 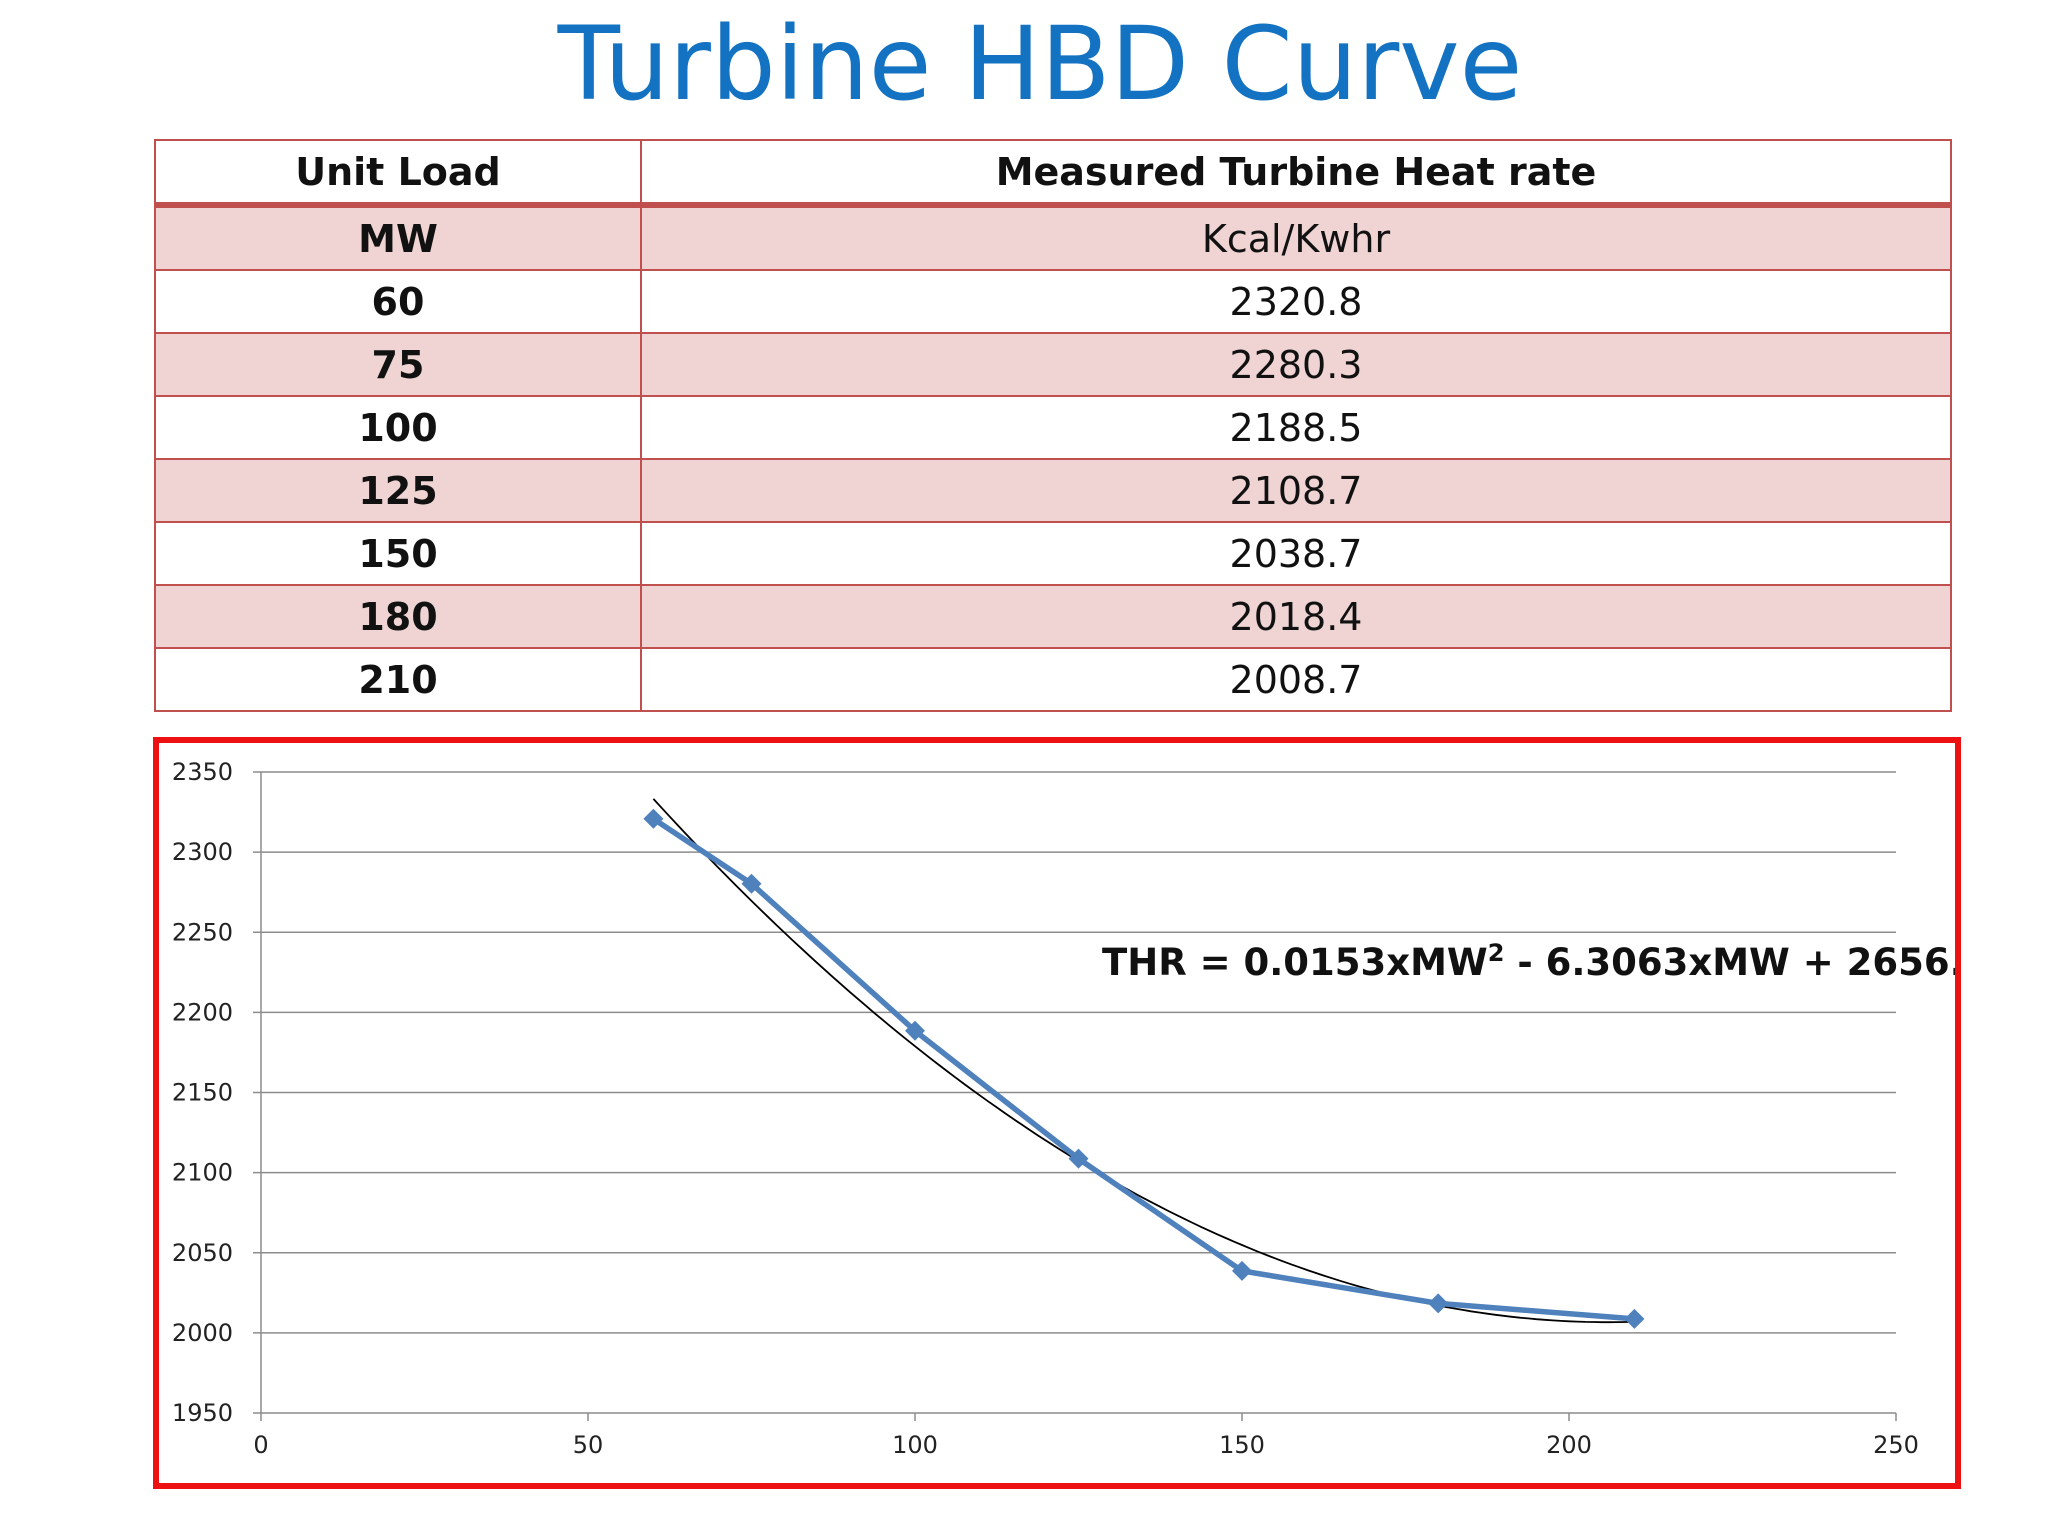 What do you see at coordinates (1040, 64) in the screenshot?
I see `page-title: Turbine HBD Curve` at bounding box center [1040, 64].